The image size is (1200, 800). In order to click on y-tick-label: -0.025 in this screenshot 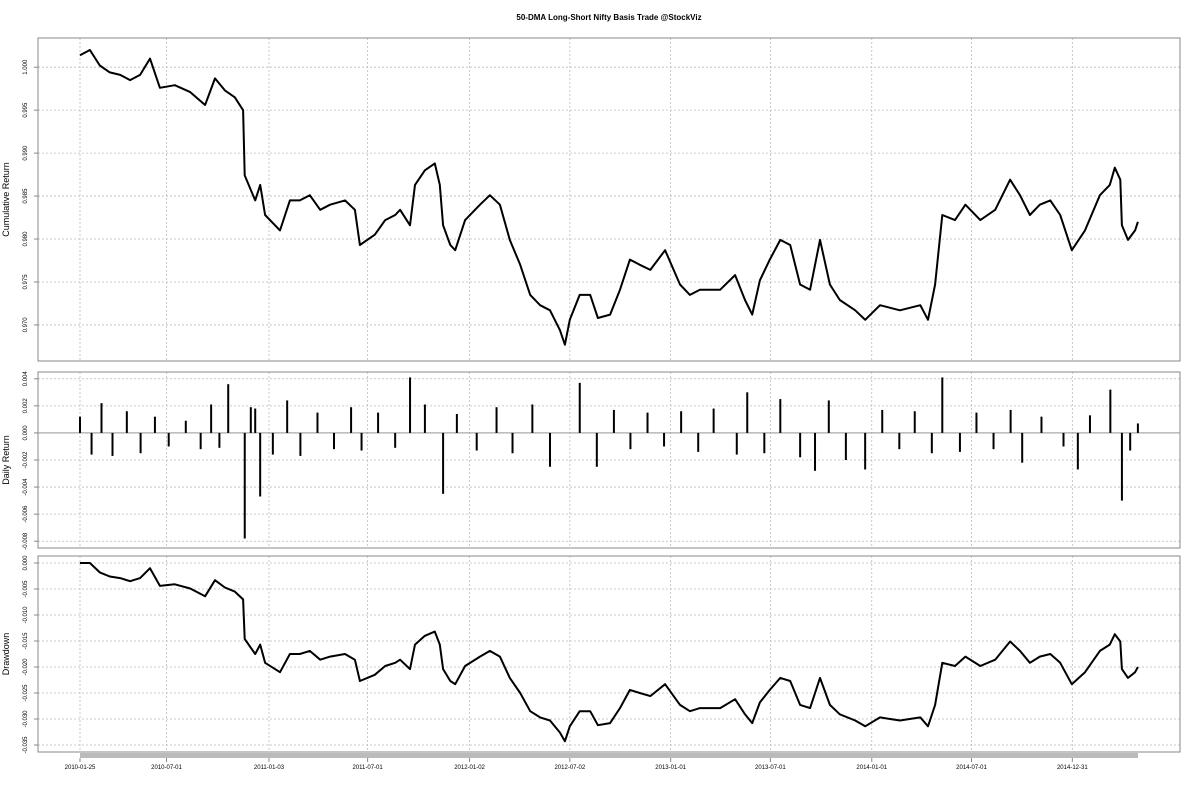, I will do `click(26, 693)`.